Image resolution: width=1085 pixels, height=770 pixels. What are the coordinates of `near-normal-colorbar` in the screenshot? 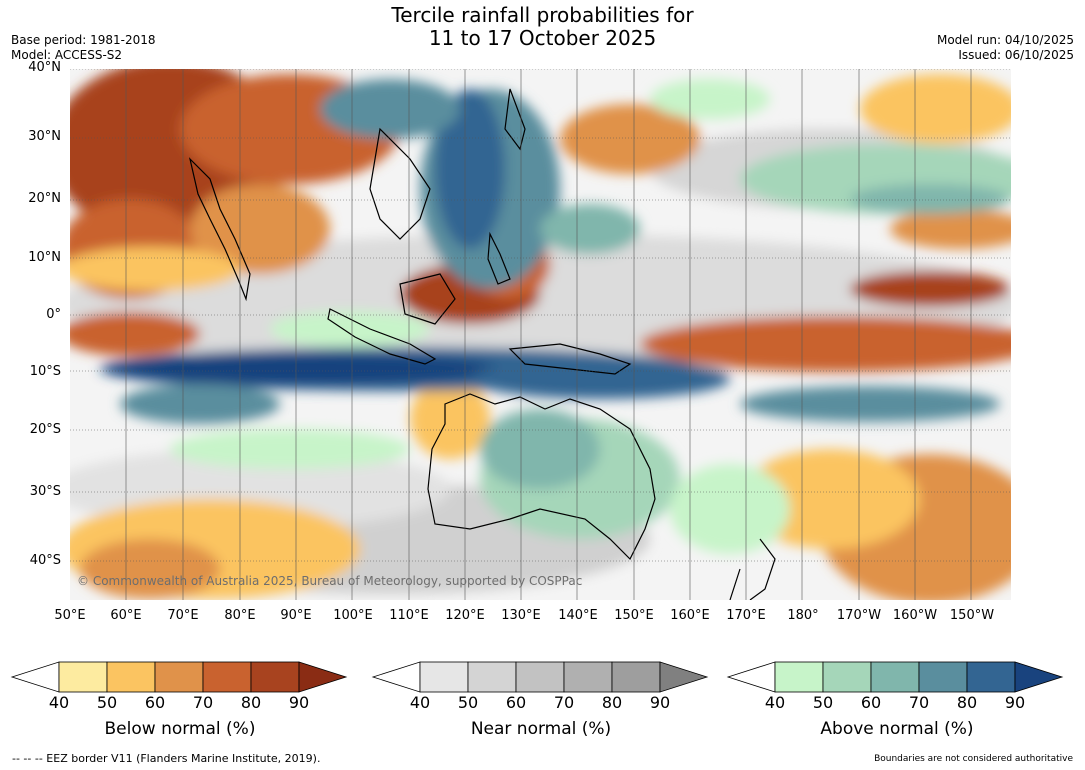 It's located at (540, 677).